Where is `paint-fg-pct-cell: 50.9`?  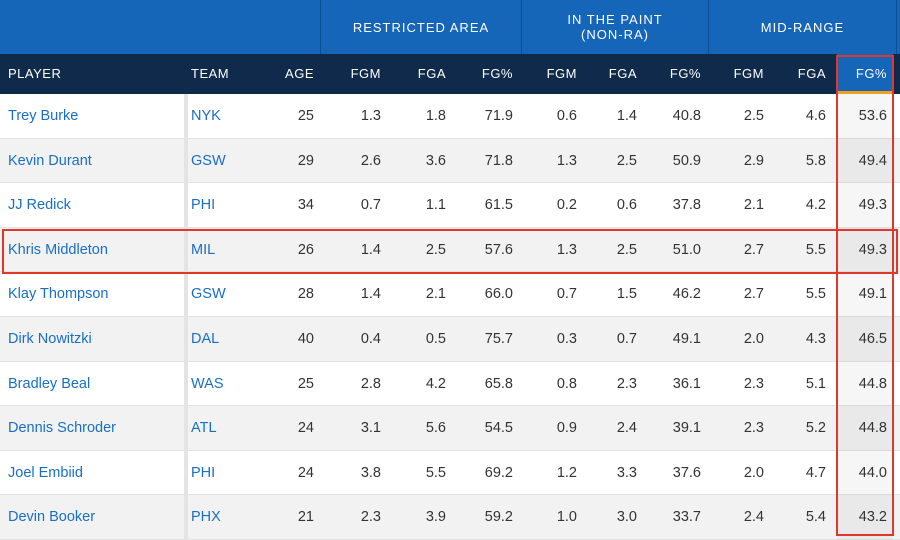
paint-fg-pct-cell: 50.9 is located at coordinates (686, 160).